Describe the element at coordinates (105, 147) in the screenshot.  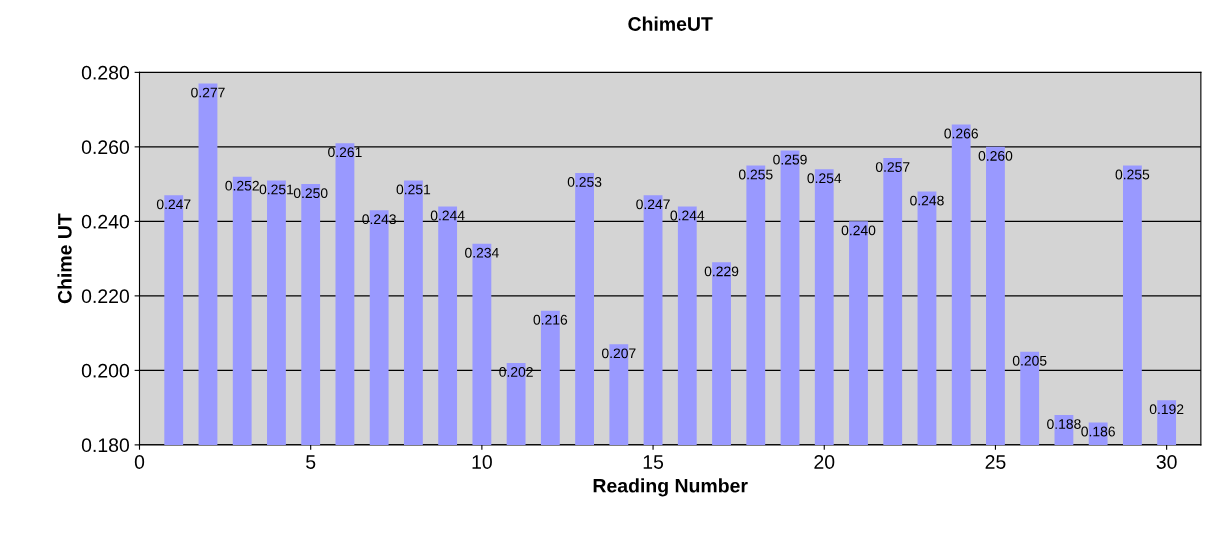
I see `y-tick-label: 0.260` at that location.